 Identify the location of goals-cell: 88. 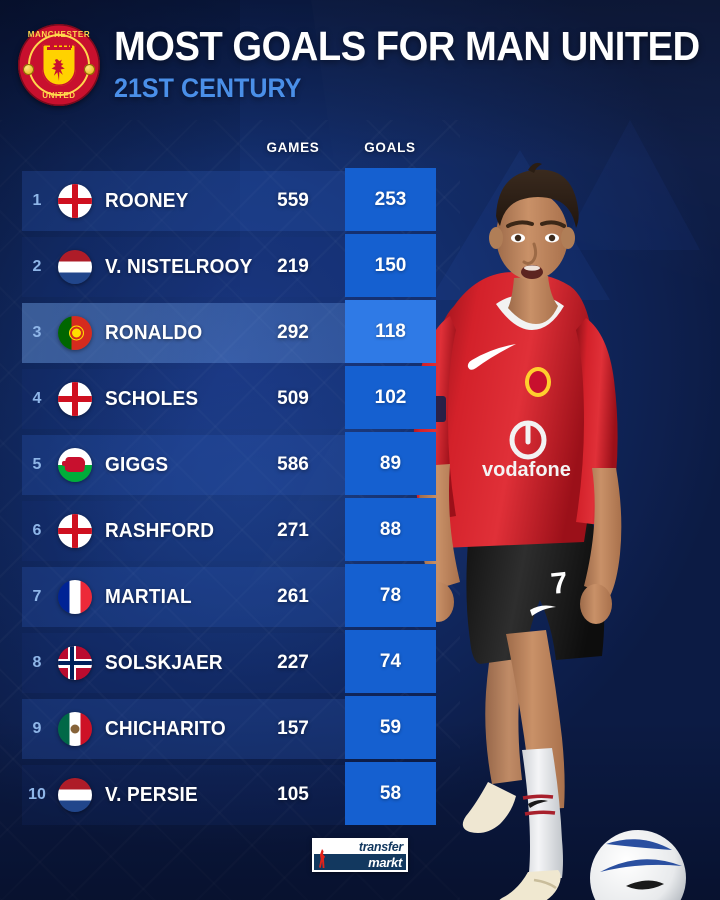
(390, 529).